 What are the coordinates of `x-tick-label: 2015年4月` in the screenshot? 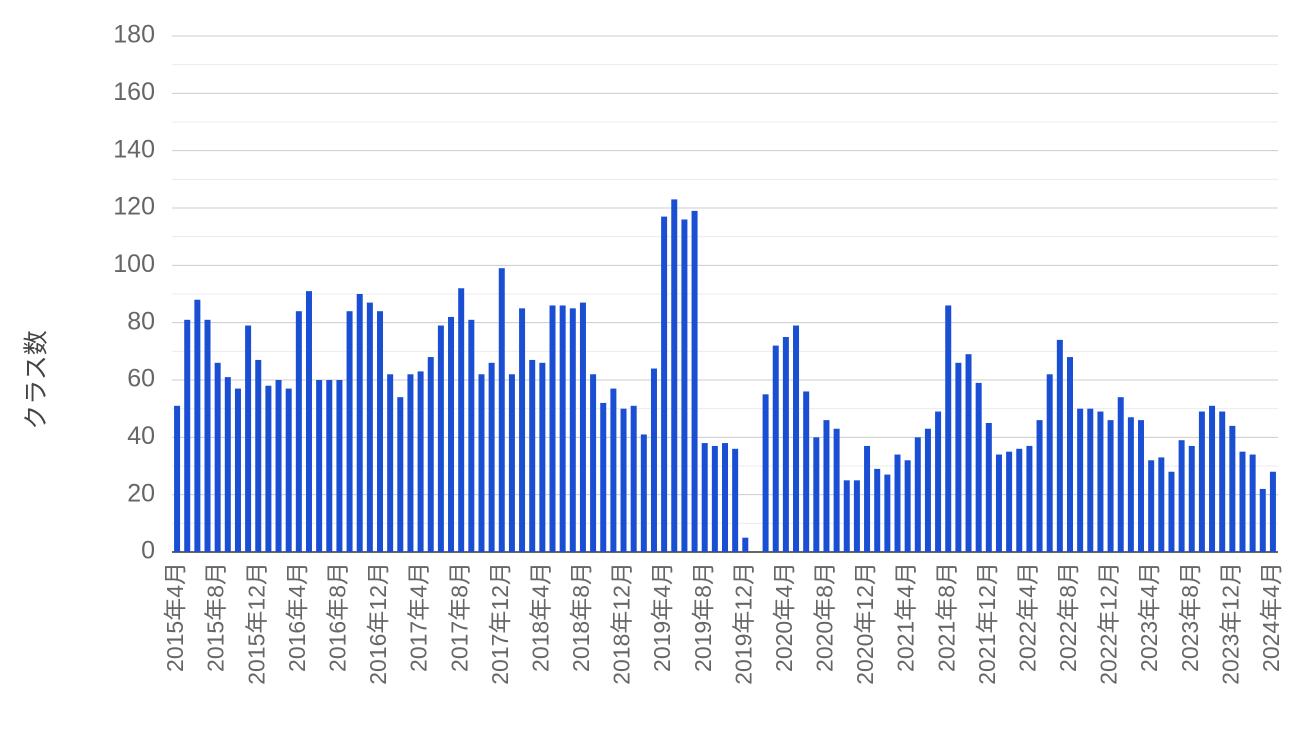 It's located at (175, 617).